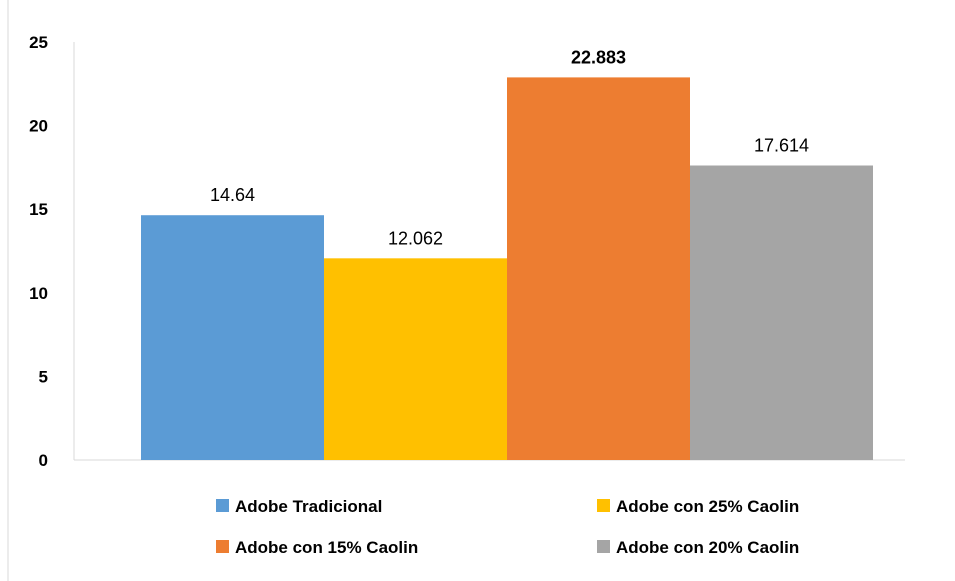  I want to click on y-axis-ticks: 0 5 10 15 20 25, so click(38, 251).